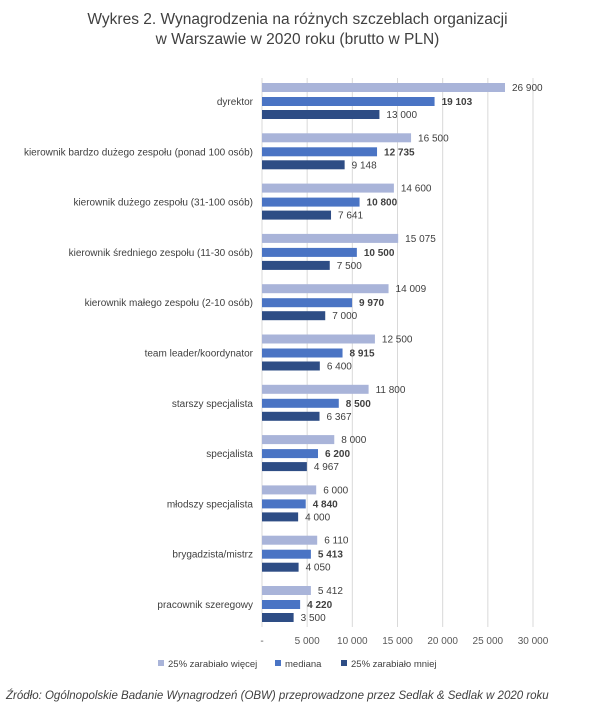  What do you see at coordinates (210, 504) in the screenshot?
I see `category-label: młodszy specjalista` at bounding box center [210, 504].